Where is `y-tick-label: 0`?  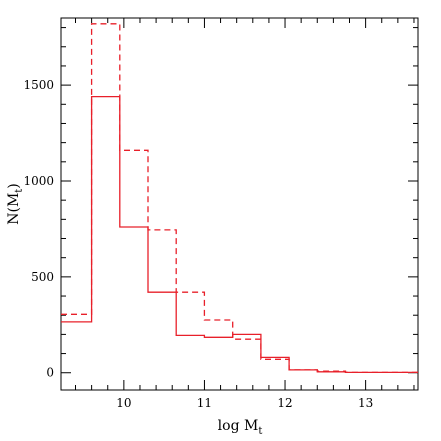
y-tick-label: 0 is located at coordinates (50, 373).